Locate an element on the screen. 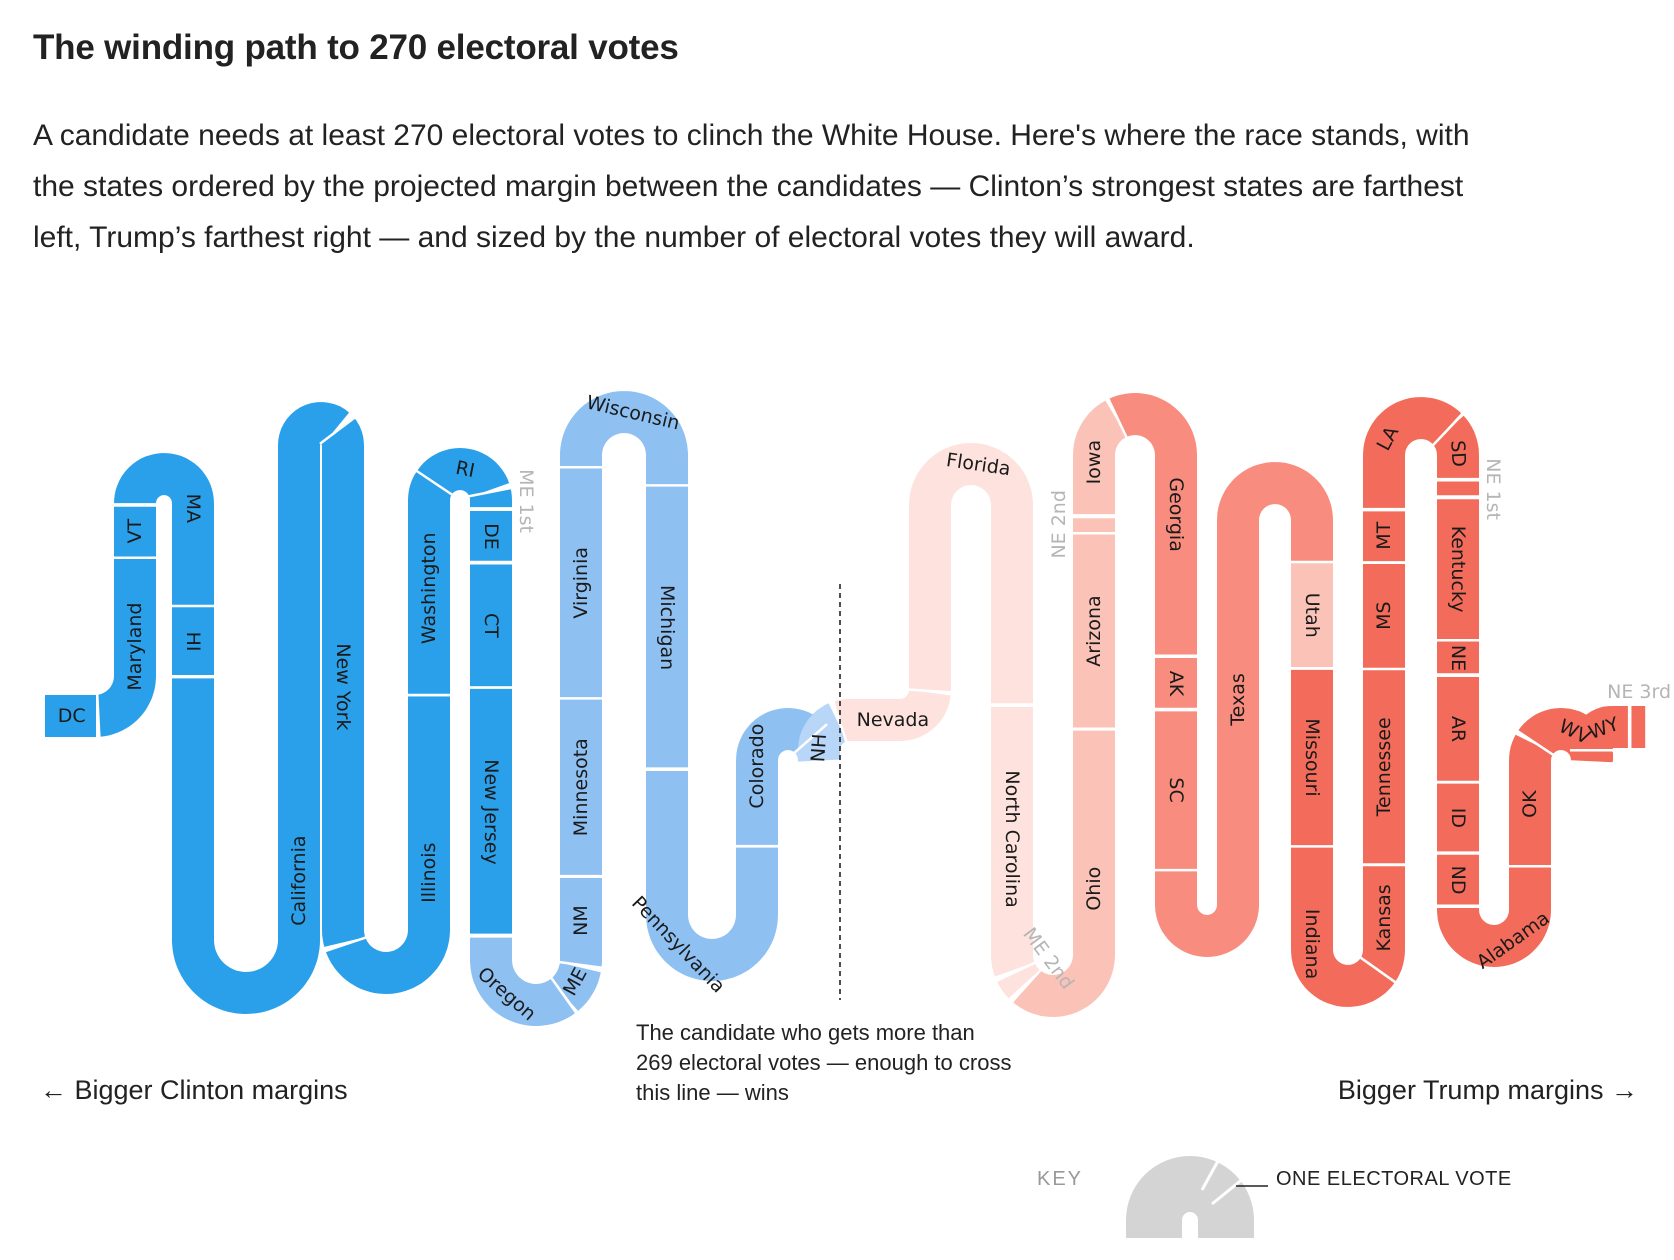  state-label: RI is located at coordinates (465, 469).